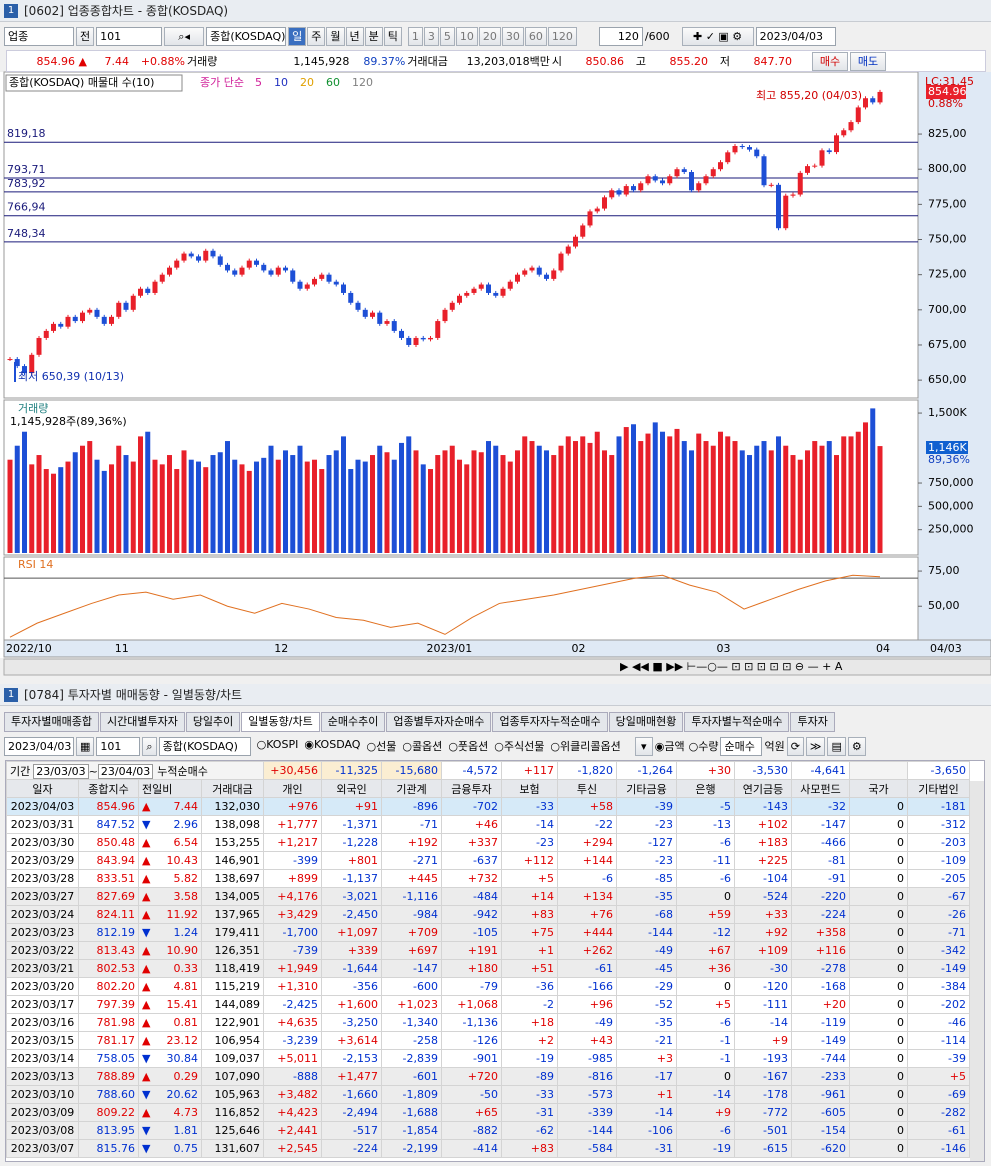  I want to click on tab: 업종별투자자순매수, so click(439, 722).